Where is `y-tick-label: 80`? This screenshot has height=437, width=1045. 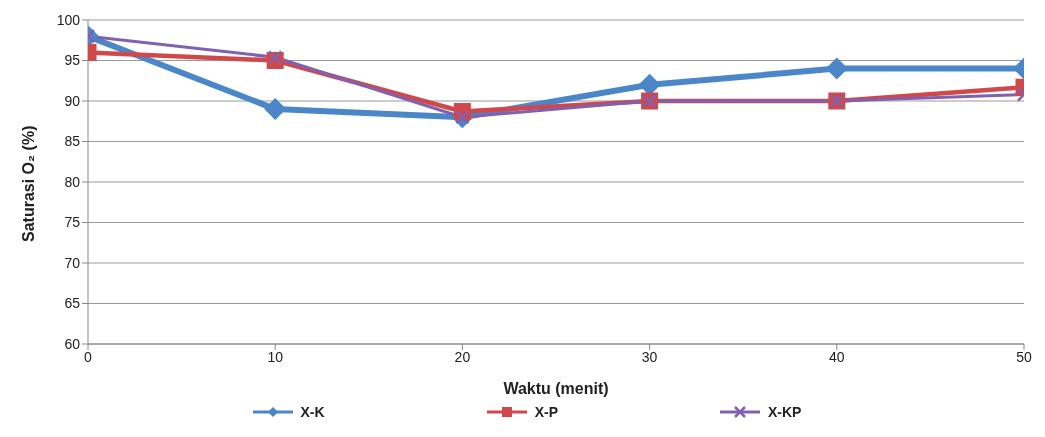
y-tick-label: 80 is located at coordinates (72, 181).